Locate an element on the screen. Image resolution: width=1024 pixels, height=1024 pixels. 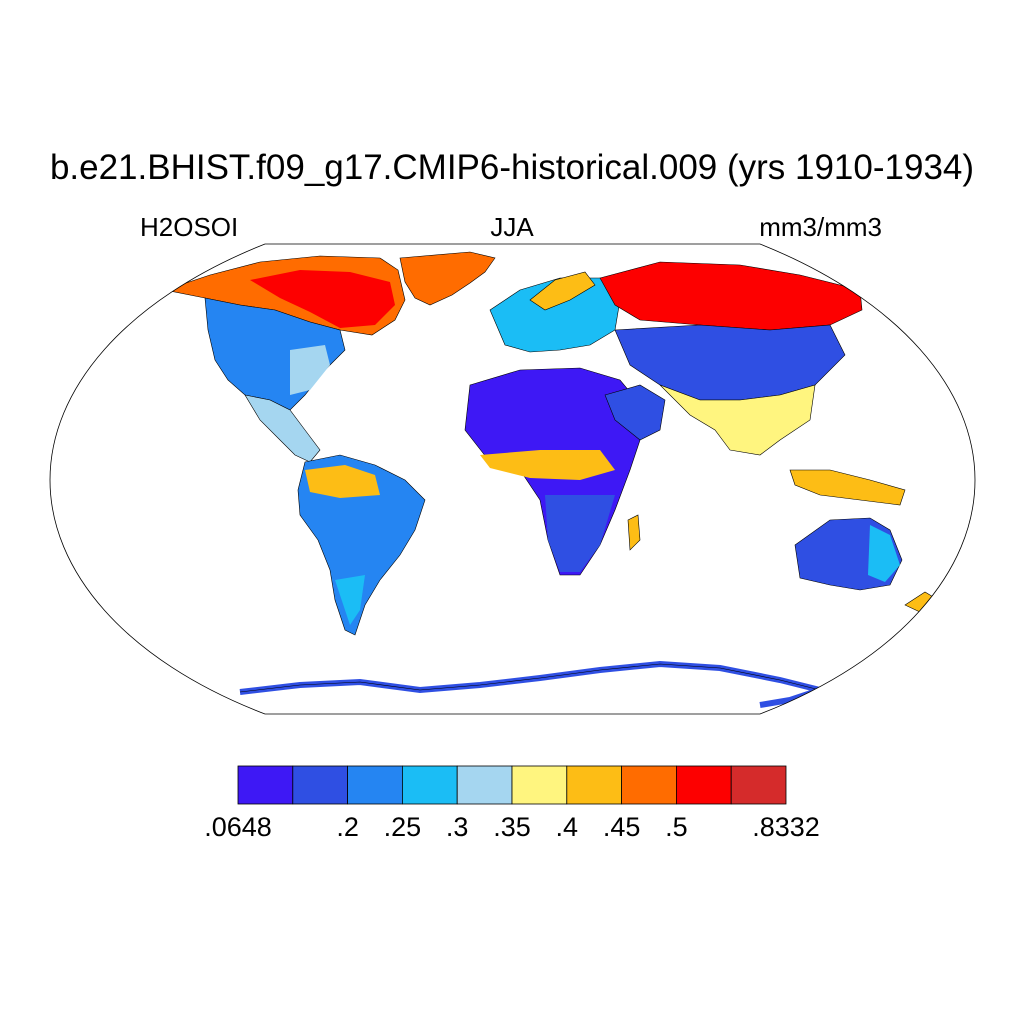
colorbar-tick-label: .0648 is located at coordinates (238, 827).